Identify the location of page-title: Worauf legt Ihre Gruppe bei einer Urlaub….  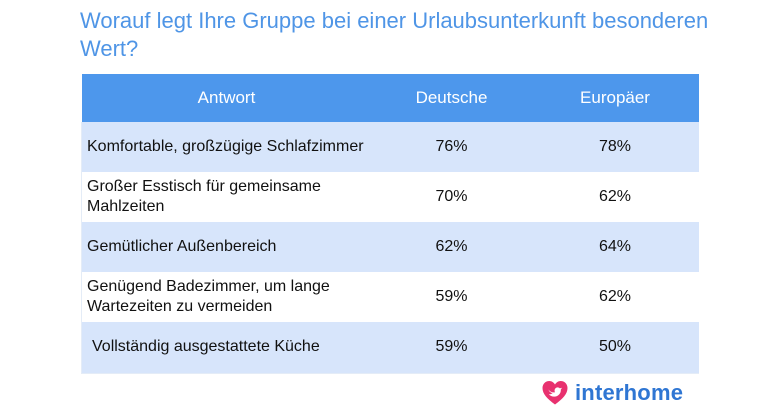
(394, 34).